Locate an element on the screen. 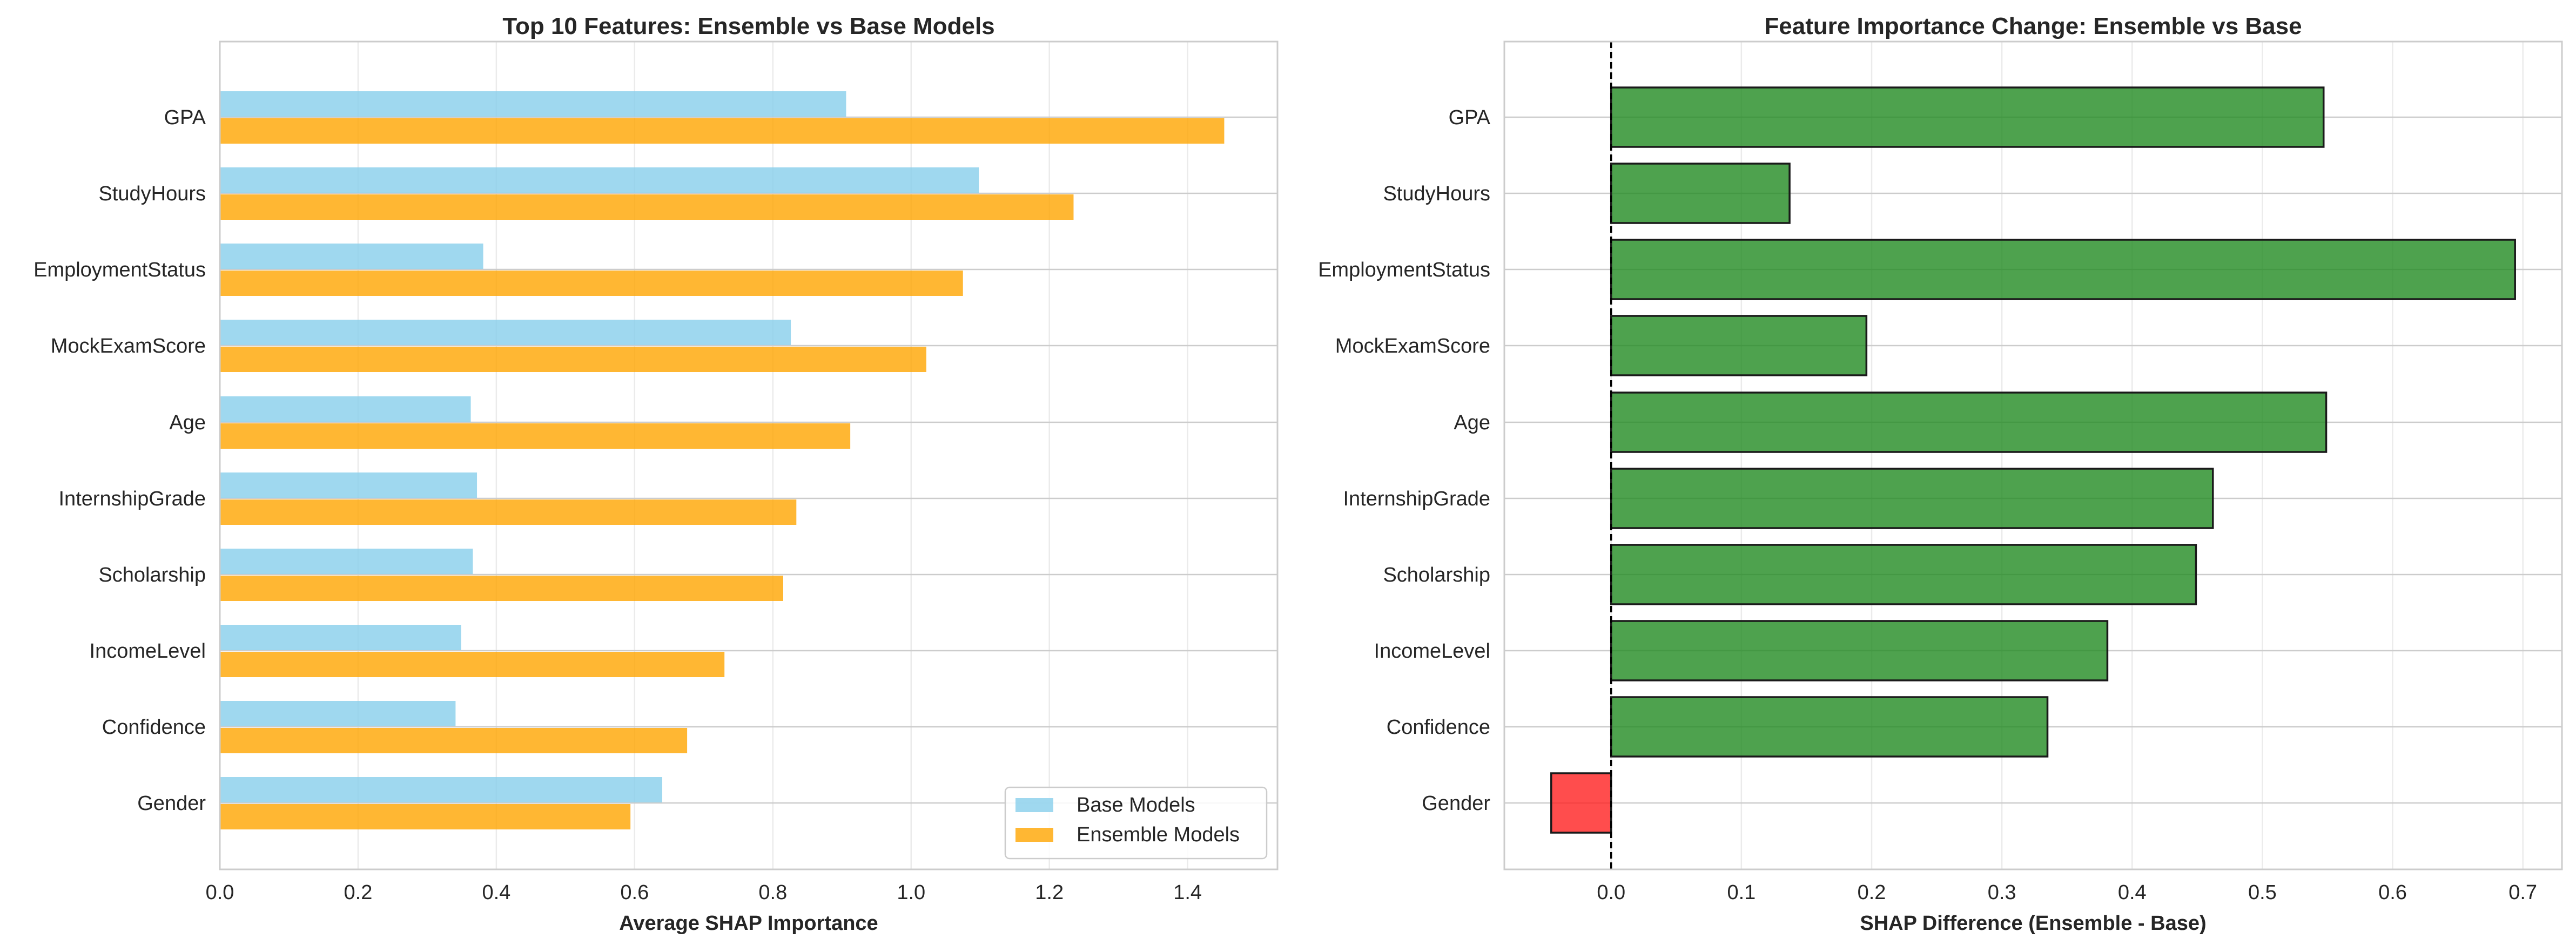 This screenshot has height=952, width=2576. x-tick-label: 0.7 is located at coordinates (2522, 892).